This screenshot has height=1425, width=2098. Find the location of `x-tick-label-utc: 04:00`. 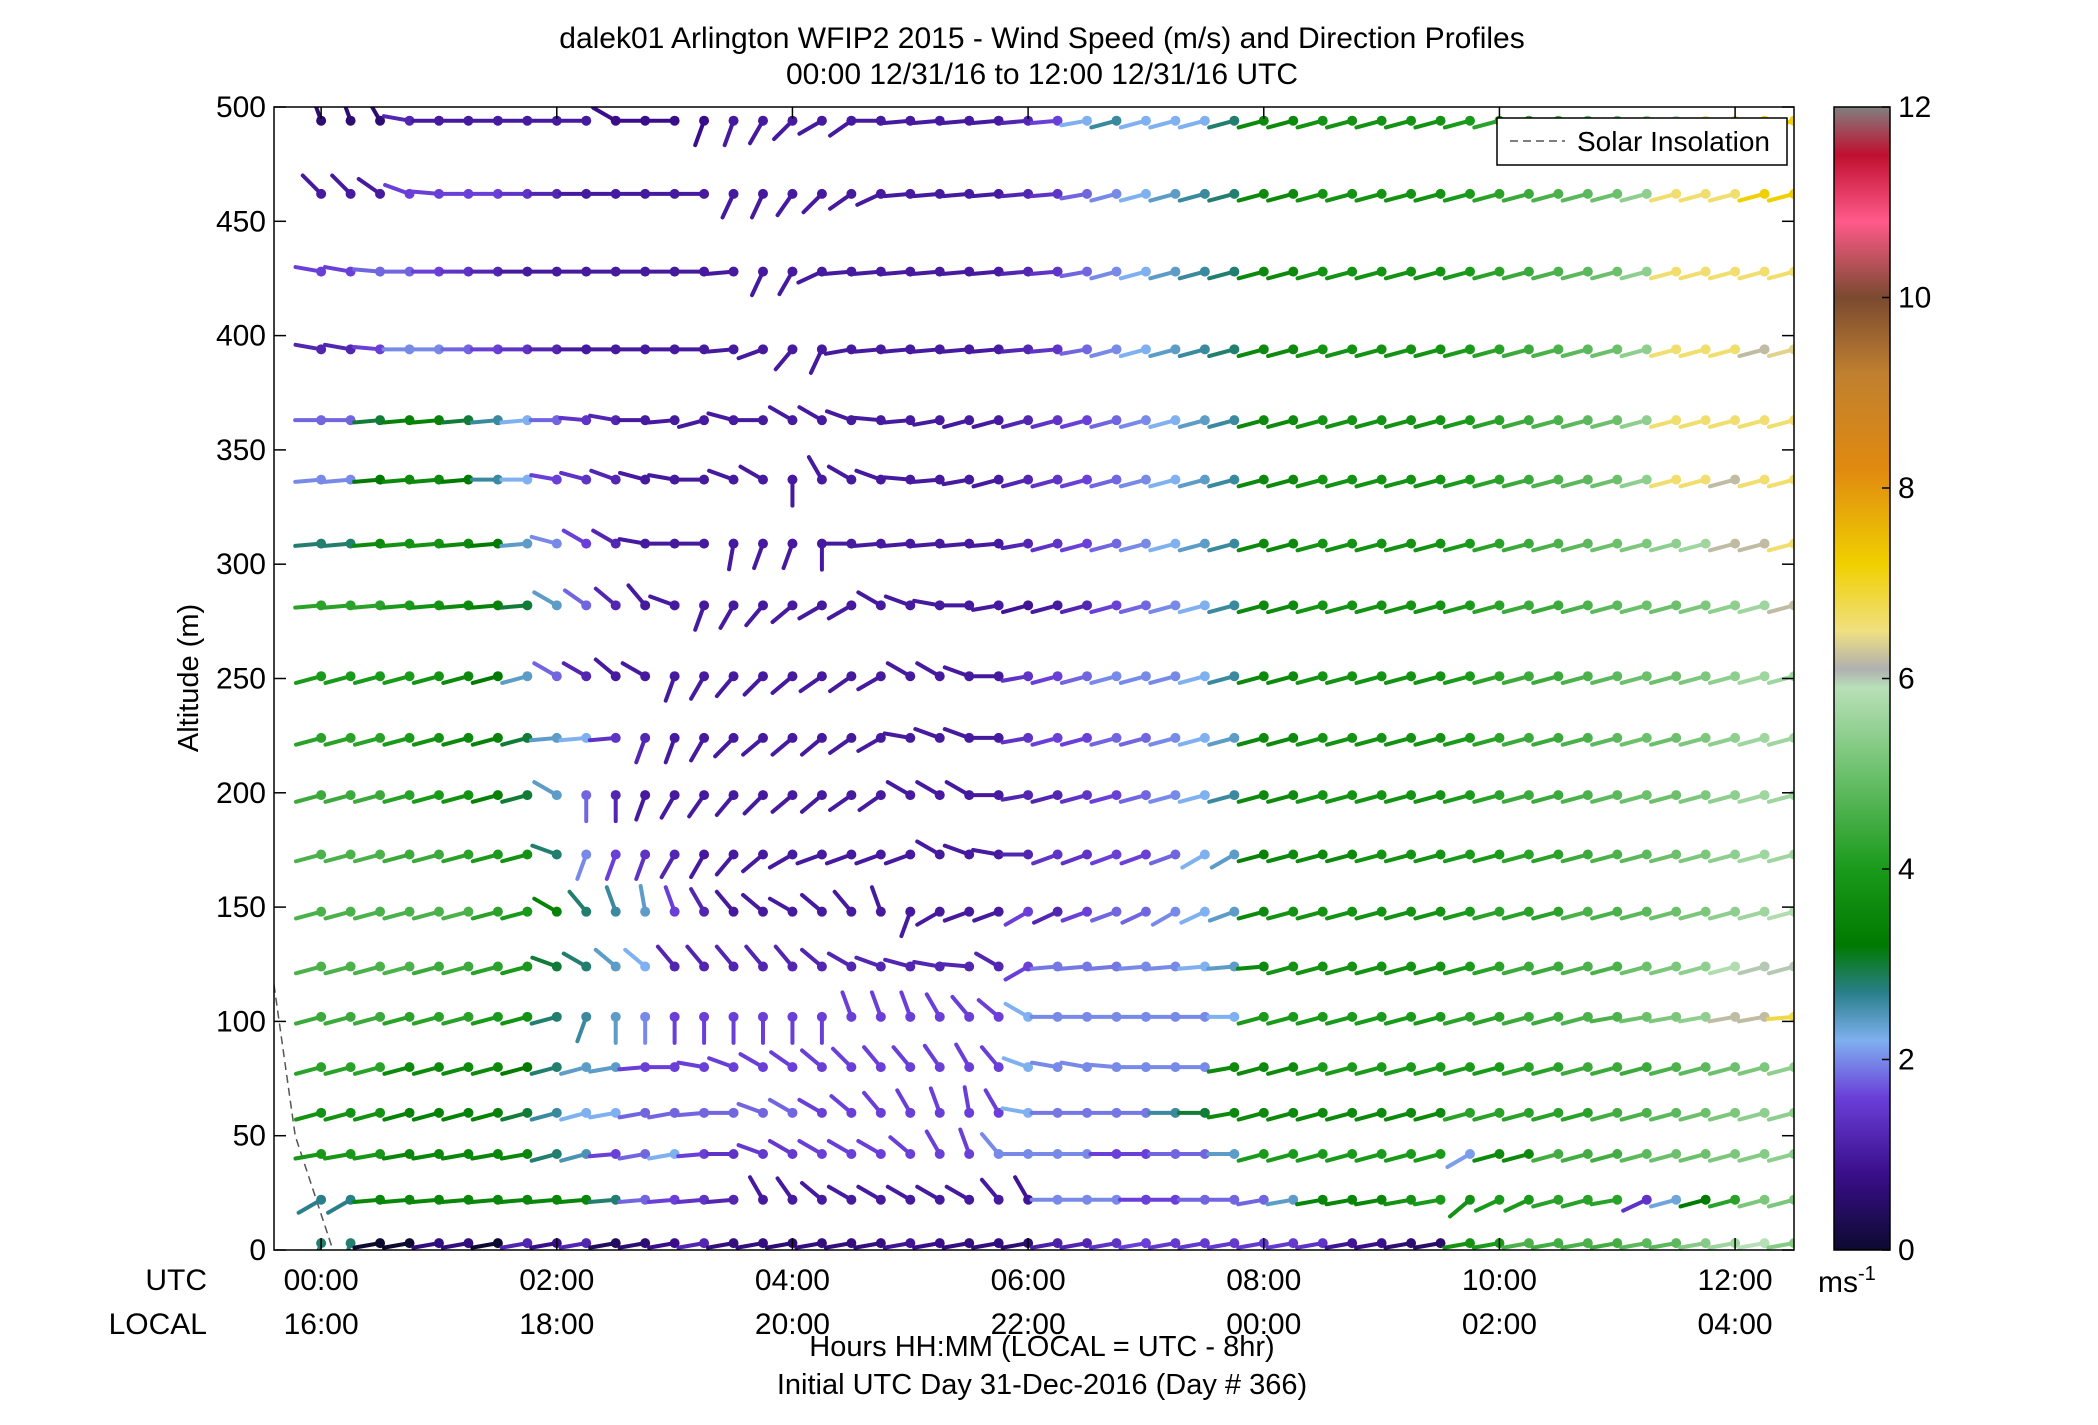

x-tick-label-utc: 04:00 is located at coordinates (792, 1280).